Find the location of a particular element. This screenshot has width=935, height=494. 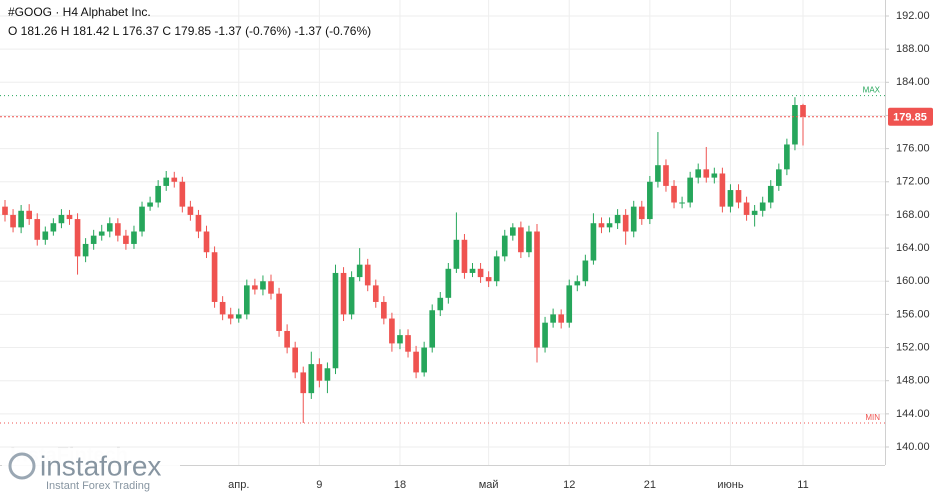

x-tick-label: май is located at coordinates (489, 485).